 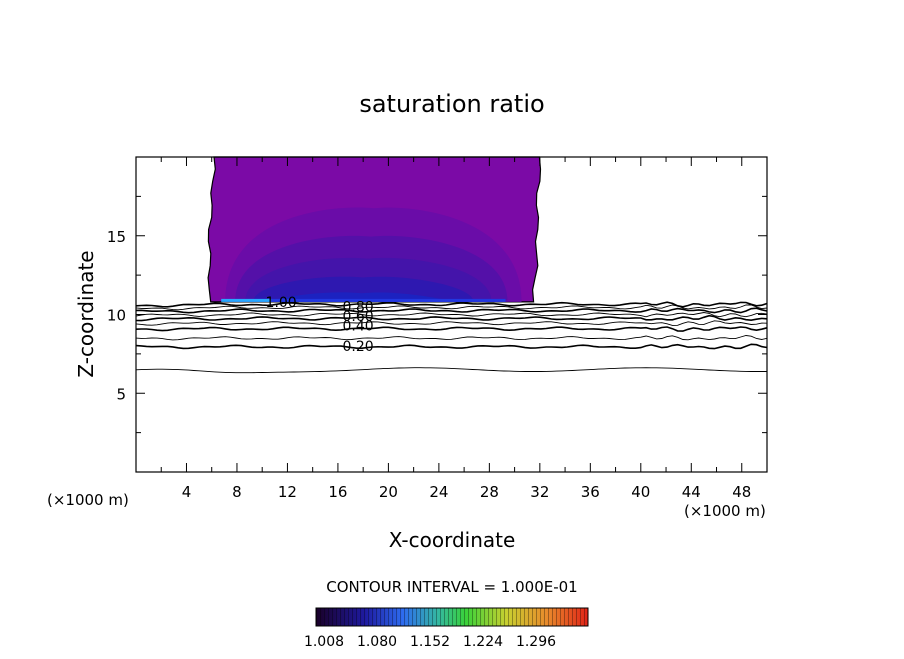 What do you see at coordinates (377, 642) in the screenshot?
I see `colorbar-tick-label: 1.080` at bounding box center [377, 642].